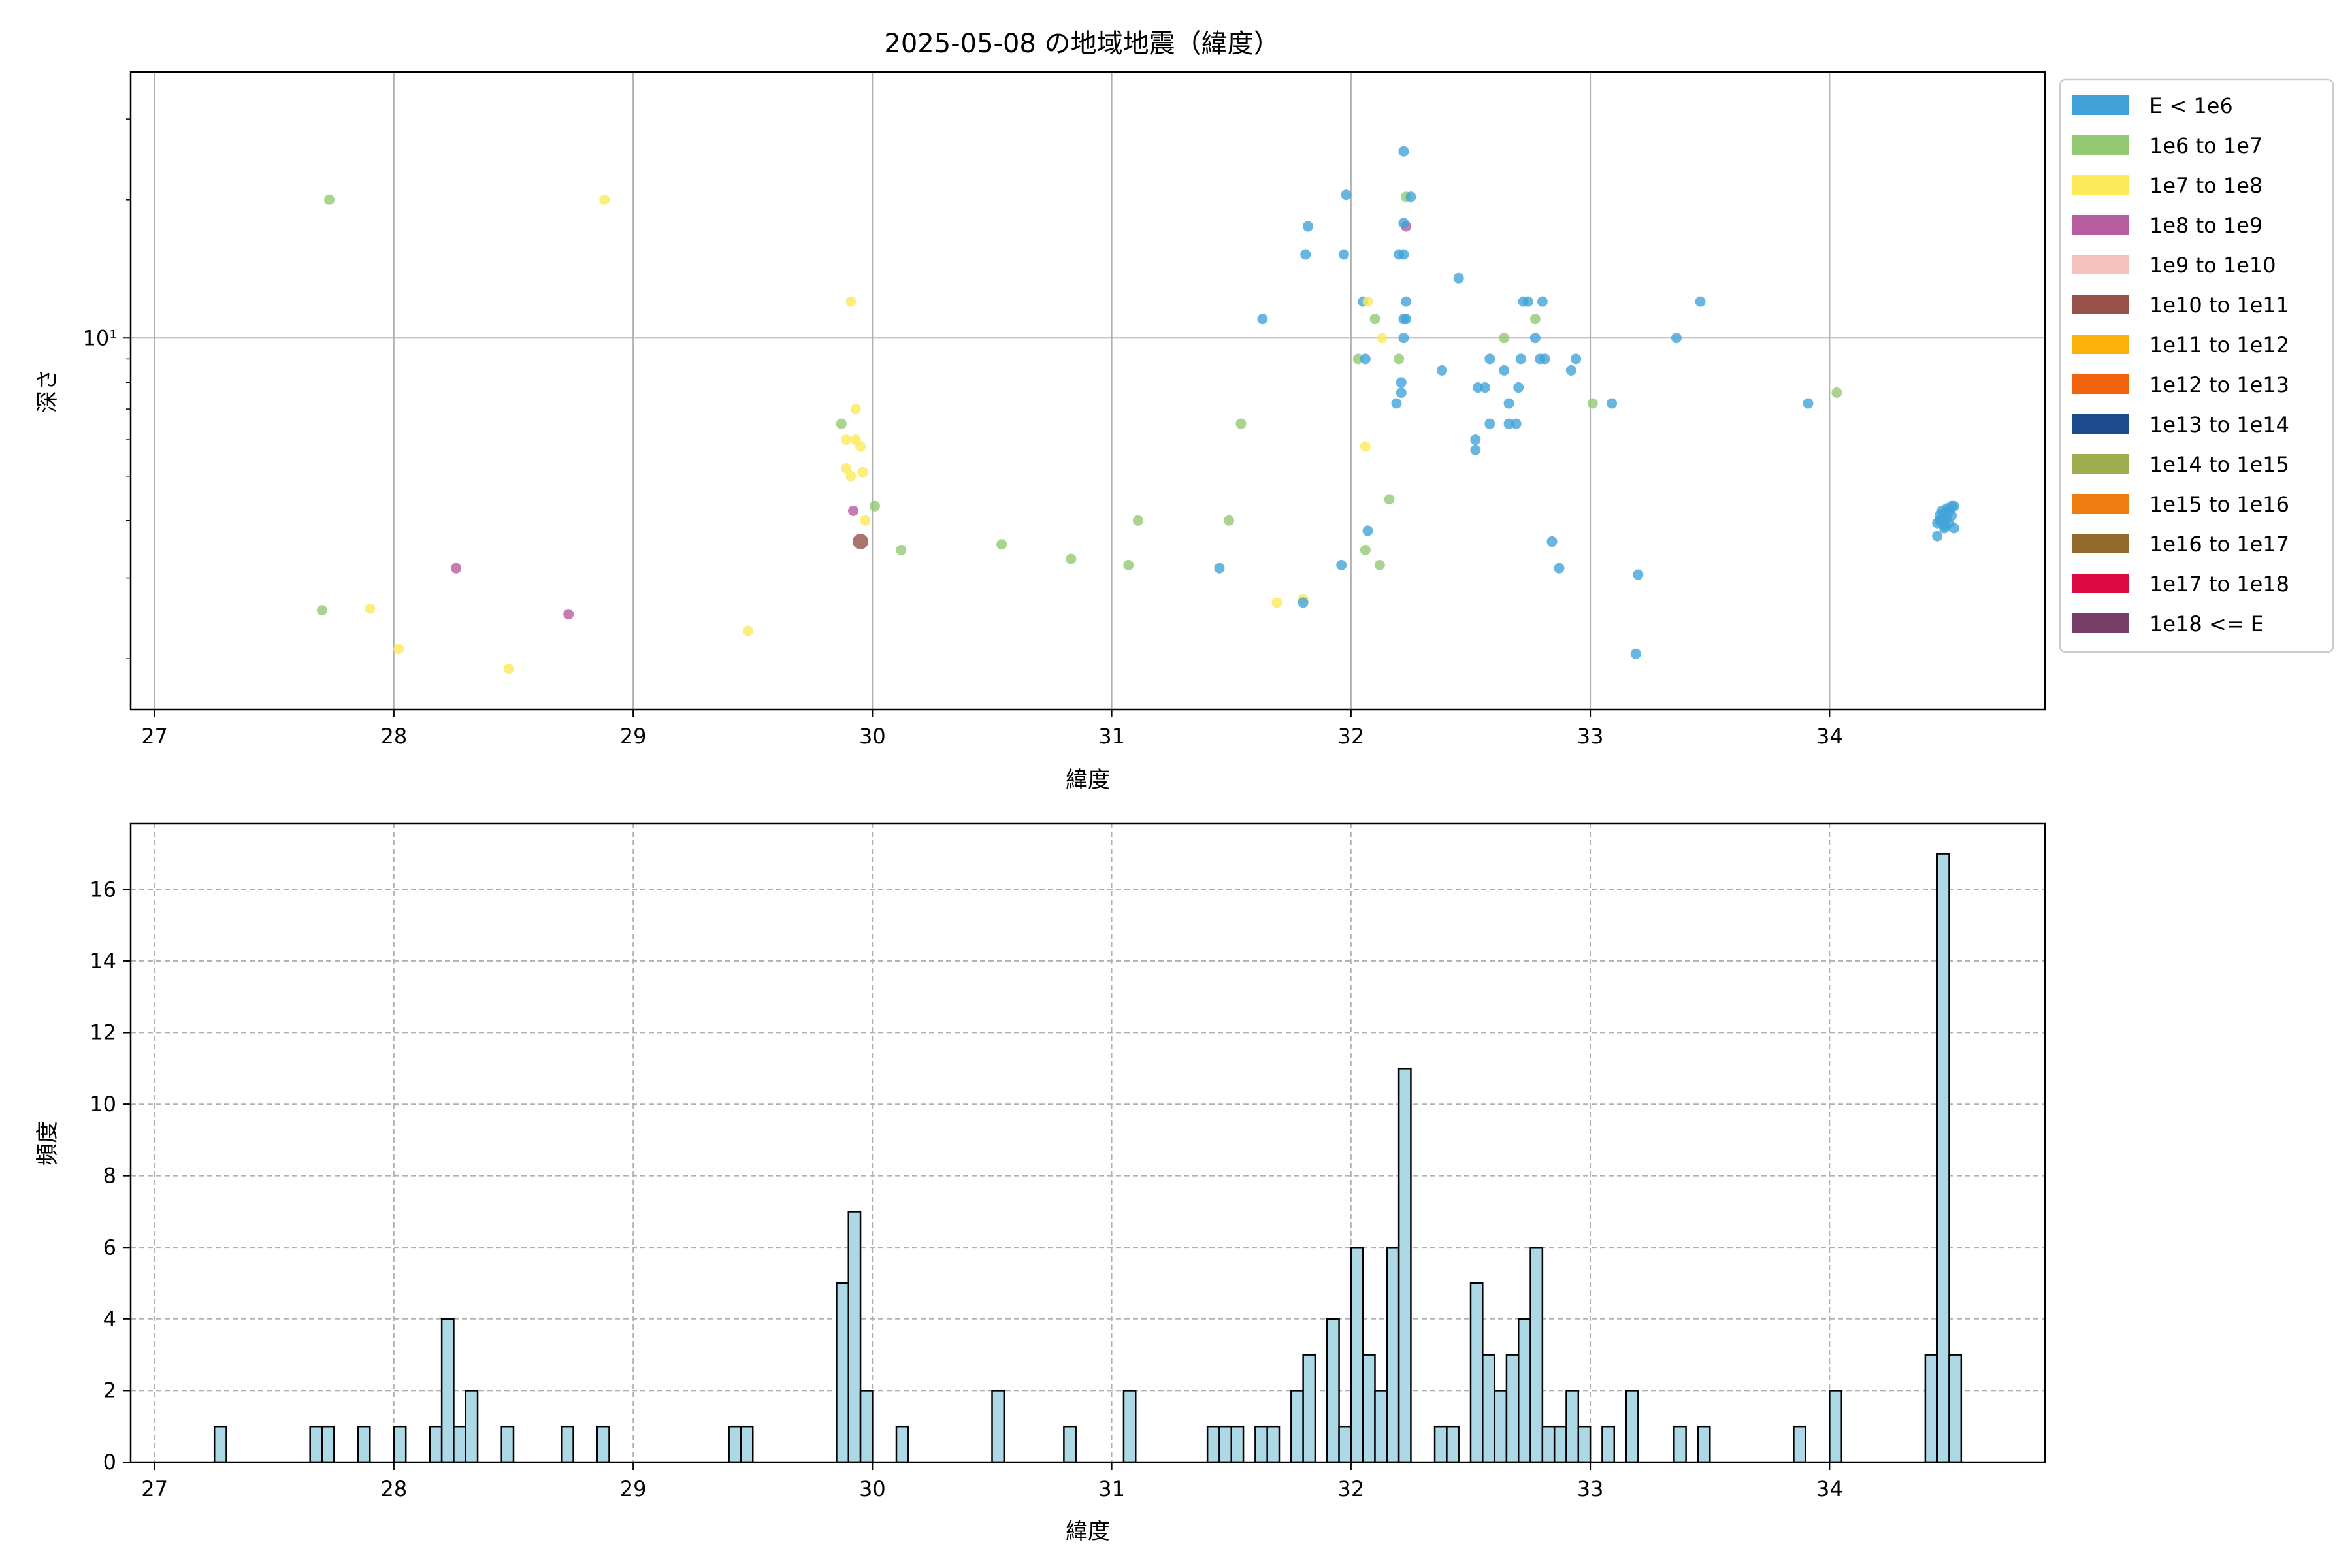 The width and height of the screenshot is (2352, 1568). I want to click on legend-label: 1e15 to 1e16, so click(2219, 504).